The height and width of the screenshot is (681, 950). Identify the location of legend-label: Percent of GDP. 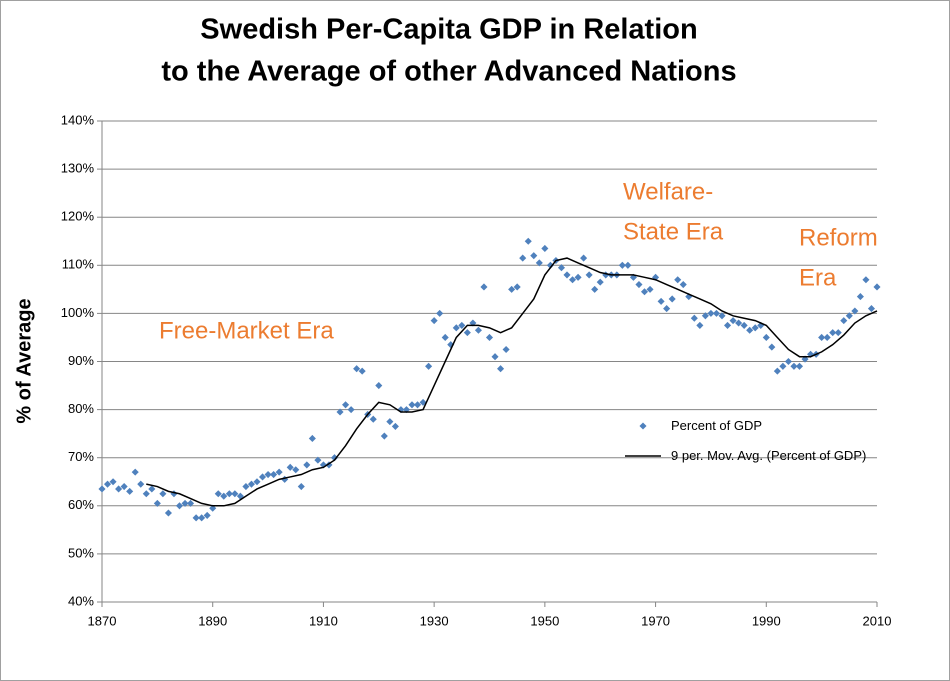
(717, 425).